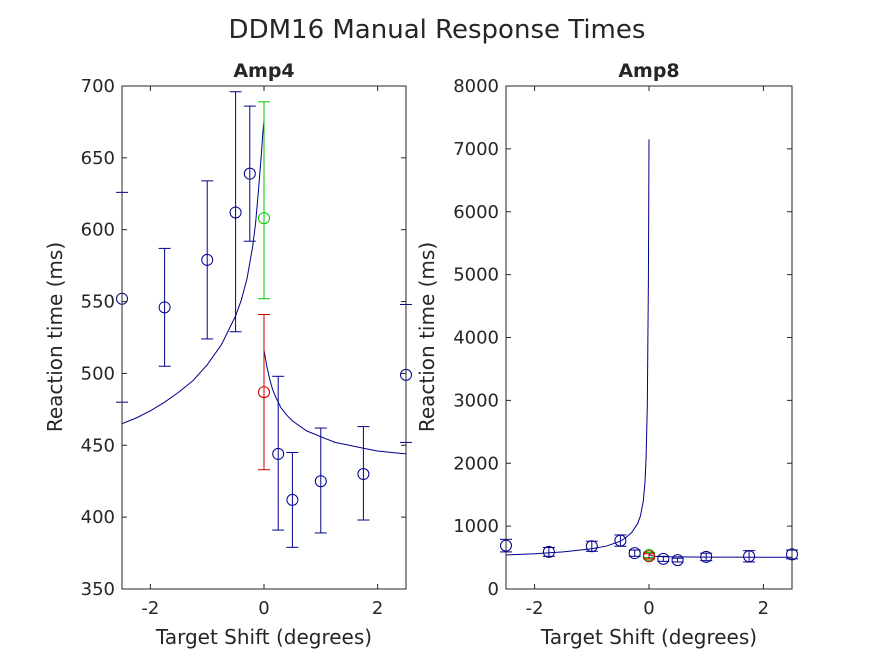 The image size is (875, 656). I want to click on y-tick-label: 700, so click(98, 86).